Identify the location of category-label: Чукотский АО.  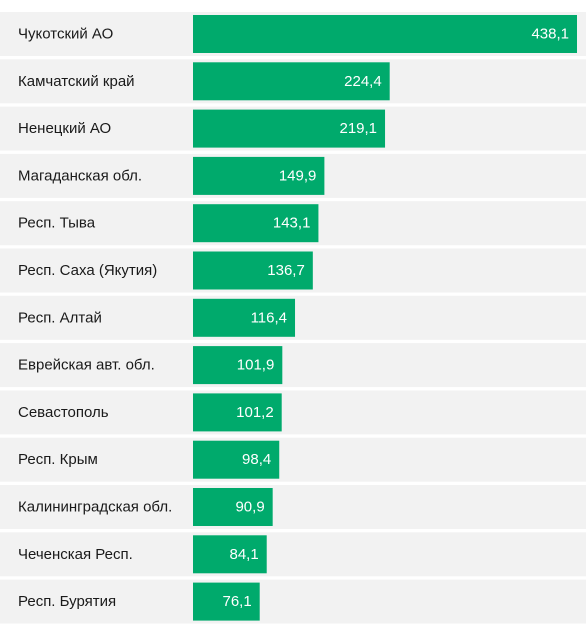
(65, 34).